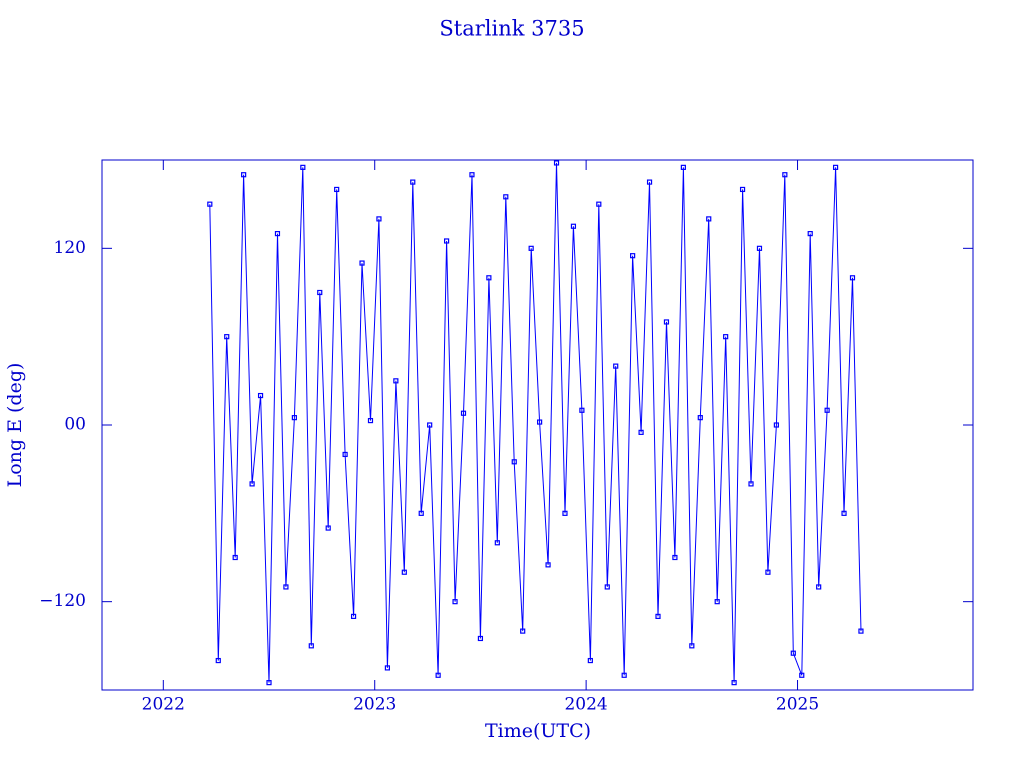 The height and width of the screenshot is (768, 1024). I want to click on y-axis-label: Long E (deg), so click(15, 425).